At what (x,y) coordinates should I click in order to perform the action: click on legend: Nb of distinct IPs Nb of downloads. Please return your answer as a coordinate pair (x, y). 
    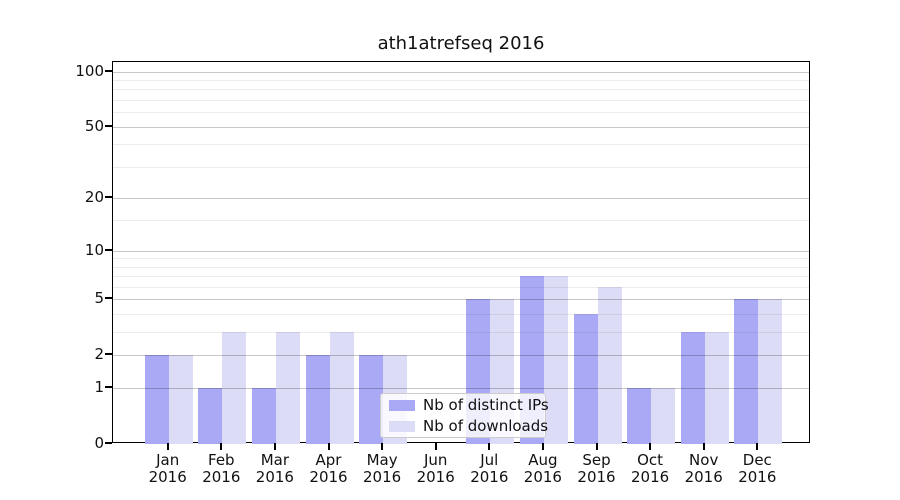
    Looking at the image, I should click on (464, 415).